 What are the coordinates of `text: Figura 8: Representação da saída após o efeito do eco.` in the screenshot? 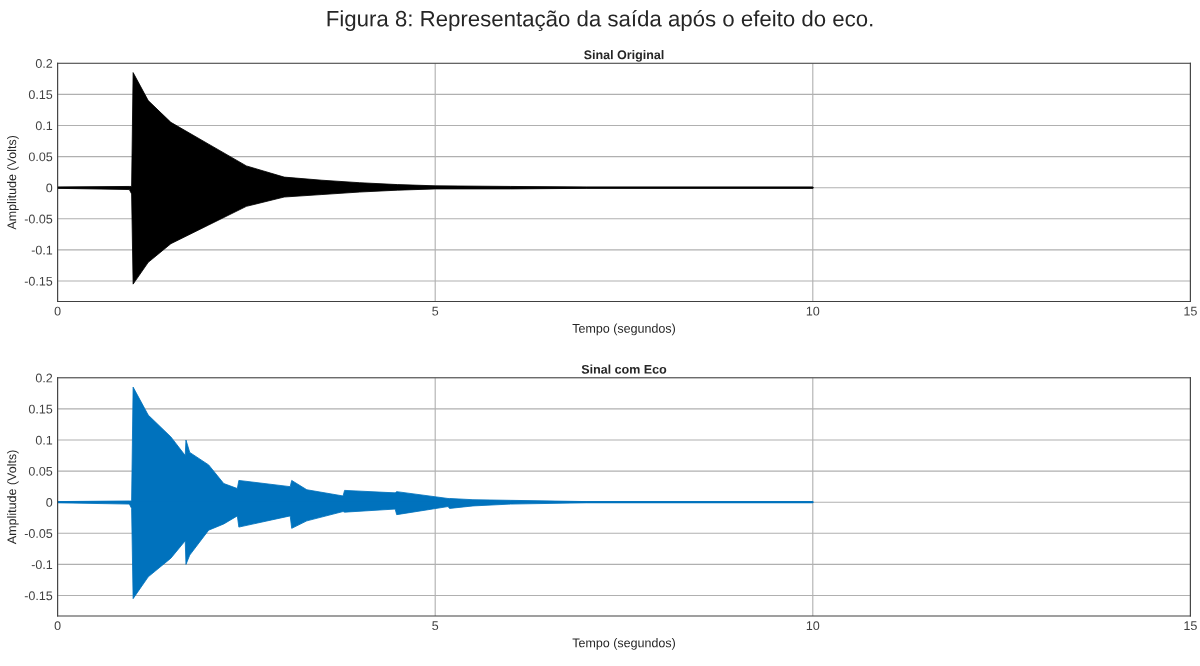 It's located at (600, 20).